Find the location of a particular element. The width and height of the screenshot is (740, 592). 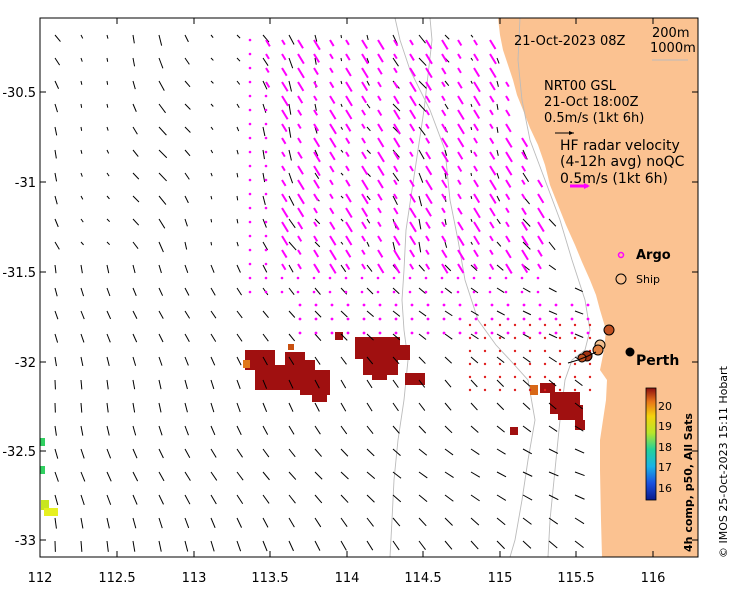

ship-marker-icon is located at coordinates (621, 279).